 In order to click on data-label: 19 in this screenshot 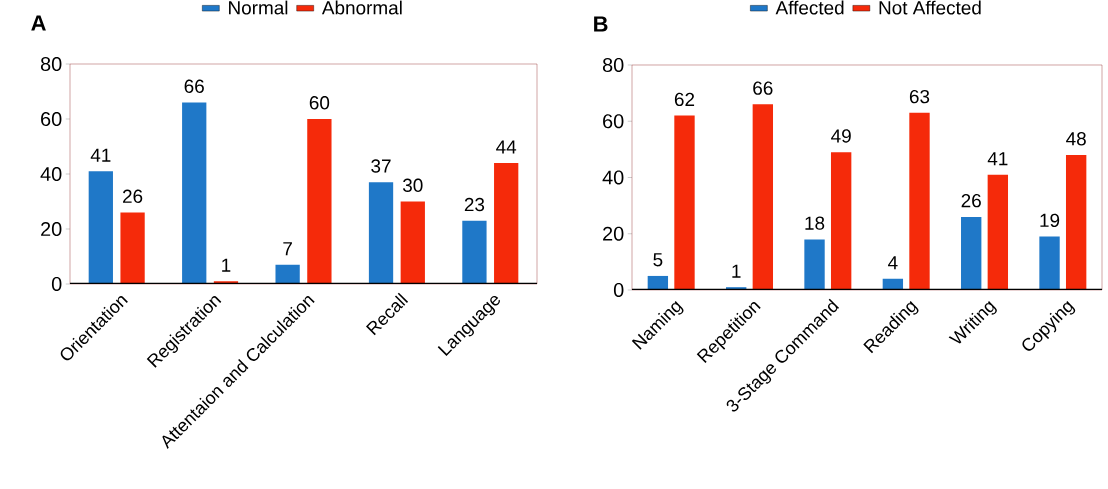, I will do `click(1050, 220)`.